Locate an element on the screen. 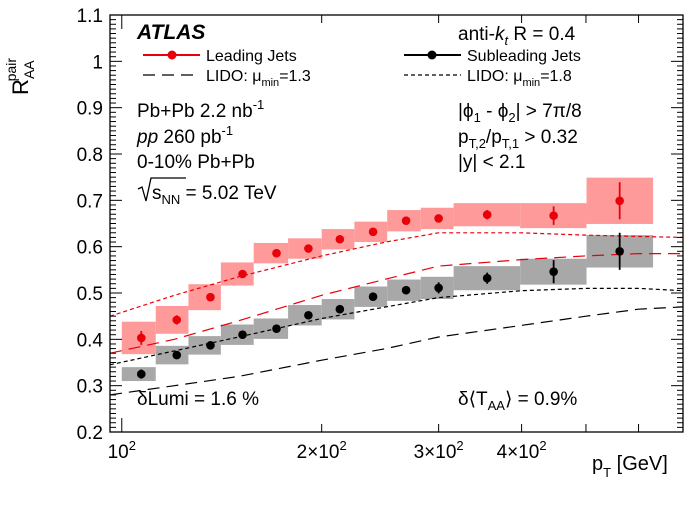 This screenshot has height=512, width=690. atlas-label: ATLAS is located at coordinates (170, 32).